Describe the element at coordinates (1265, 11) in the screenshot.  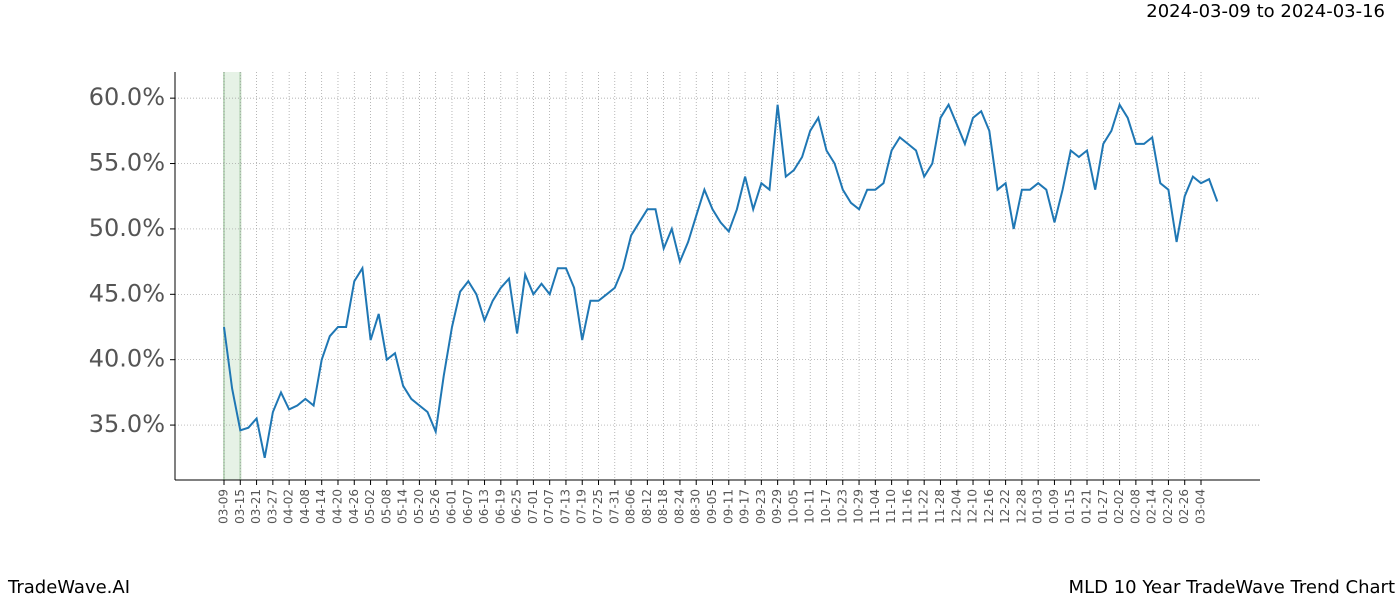
I see `date-range: 2024-03-09 to 2024-03-16` at that location.